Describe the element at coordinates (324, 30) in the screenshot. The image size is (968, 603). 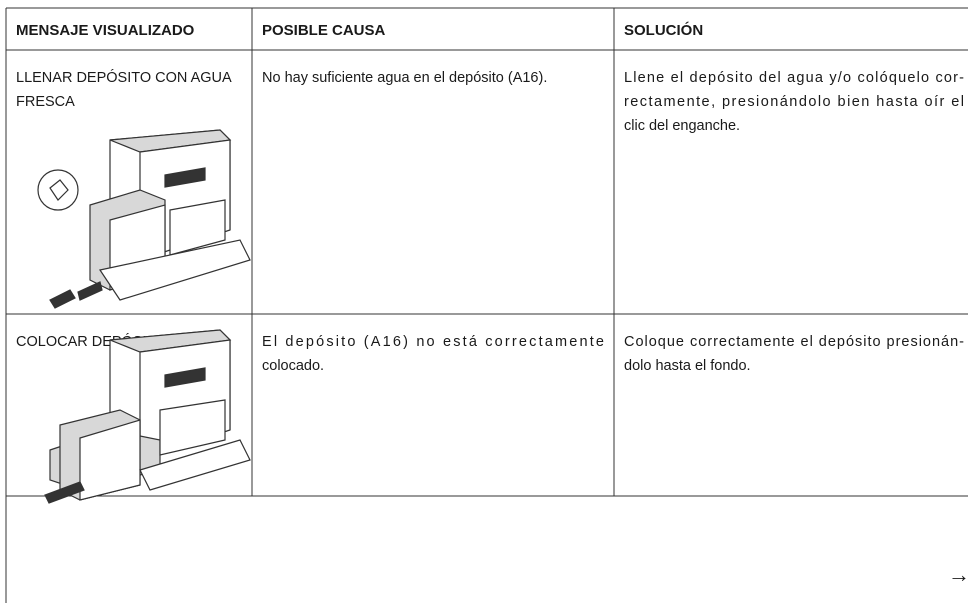
I see `header-cell: POSIBLE CAUSA` at that location.